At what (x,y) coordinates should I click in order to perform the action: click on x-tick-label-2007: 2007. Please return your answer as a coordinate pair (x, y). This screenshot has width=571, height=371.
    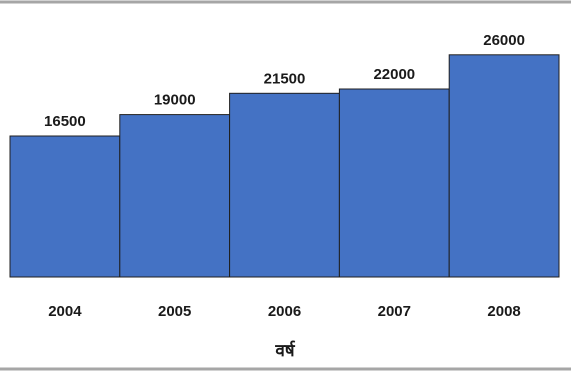
    Looking at the image, I should click on (394, 311).